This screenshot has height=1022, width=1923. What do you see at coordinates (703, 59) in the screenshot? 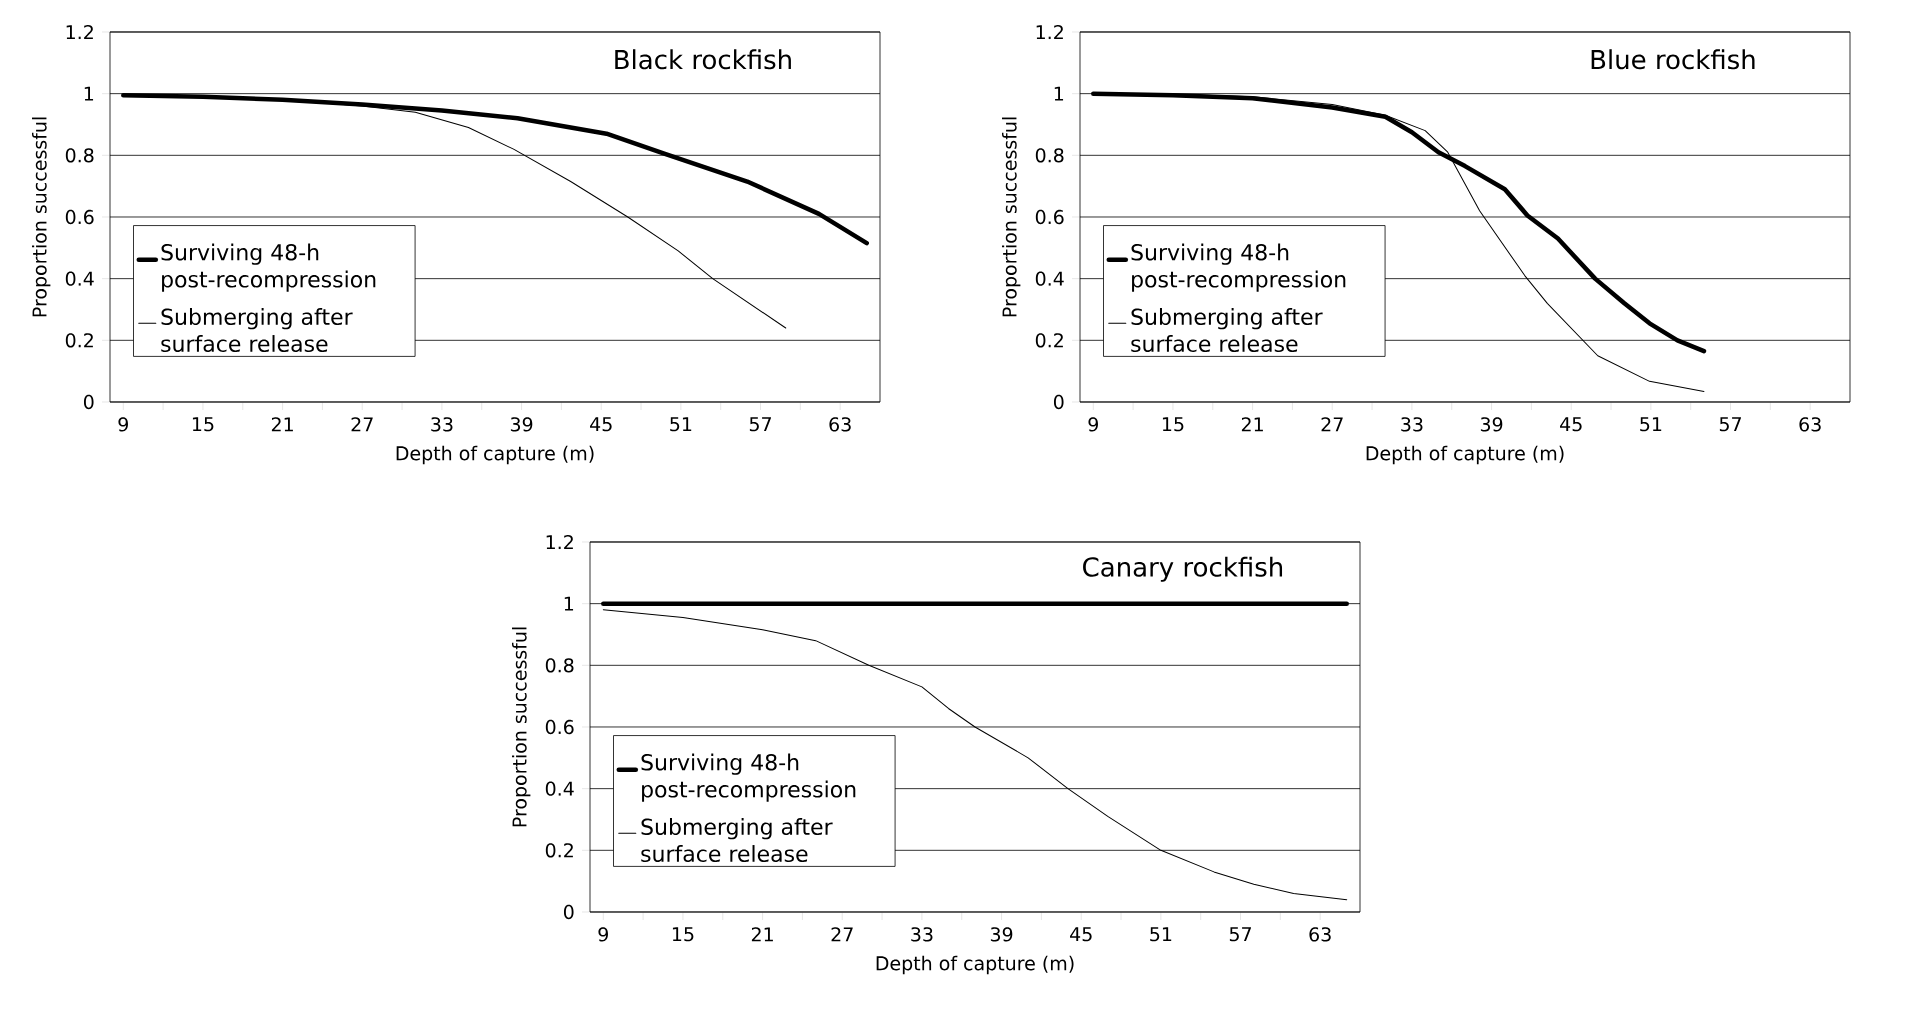
I see `text: Black rockfish` at bounding box center [703, 59].